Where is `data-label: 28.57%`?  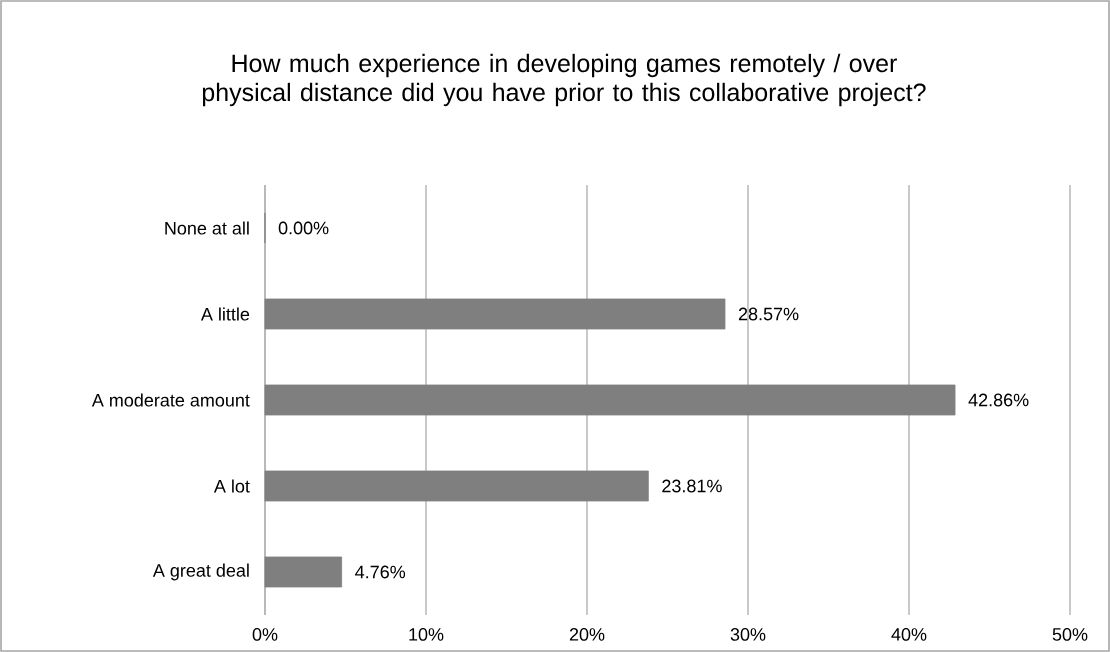 data-label: 28.57% is located at coordinates (768, 314).